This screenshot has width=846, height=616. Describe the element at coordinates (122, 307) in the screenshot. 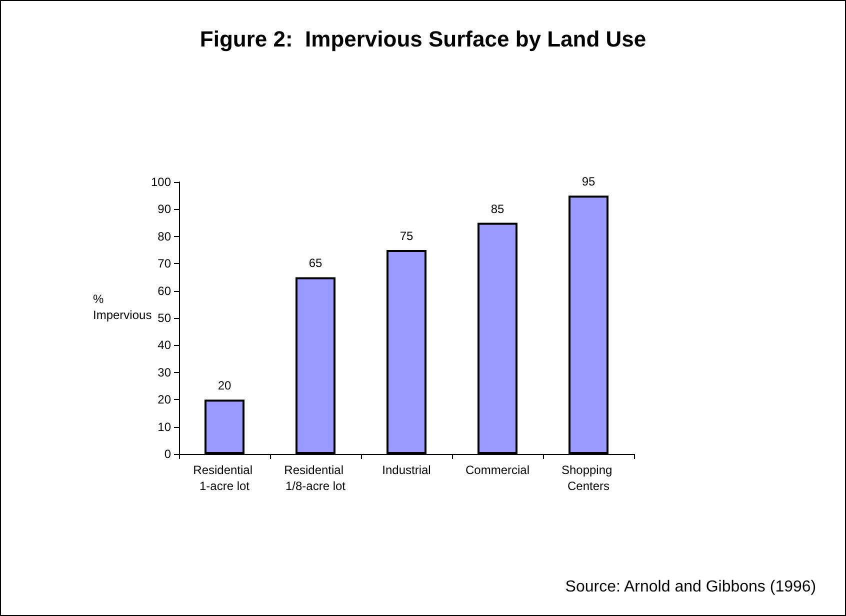

I see `y-axis-title: % Impervious` at that location.